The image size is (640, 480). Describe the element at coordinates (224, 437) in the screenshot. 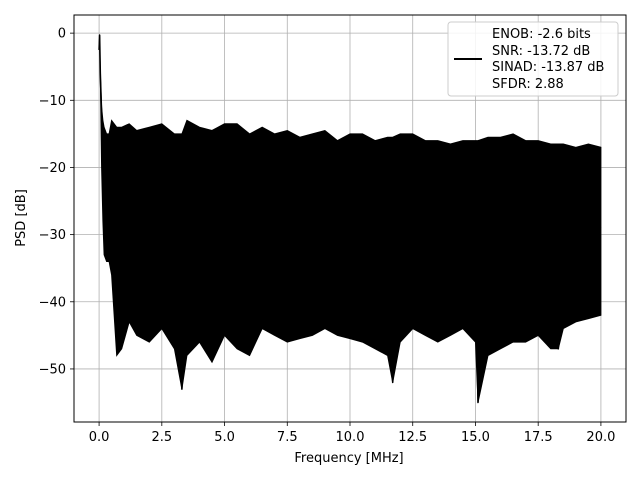

I see `x-tick-label: 5.0` at that location.